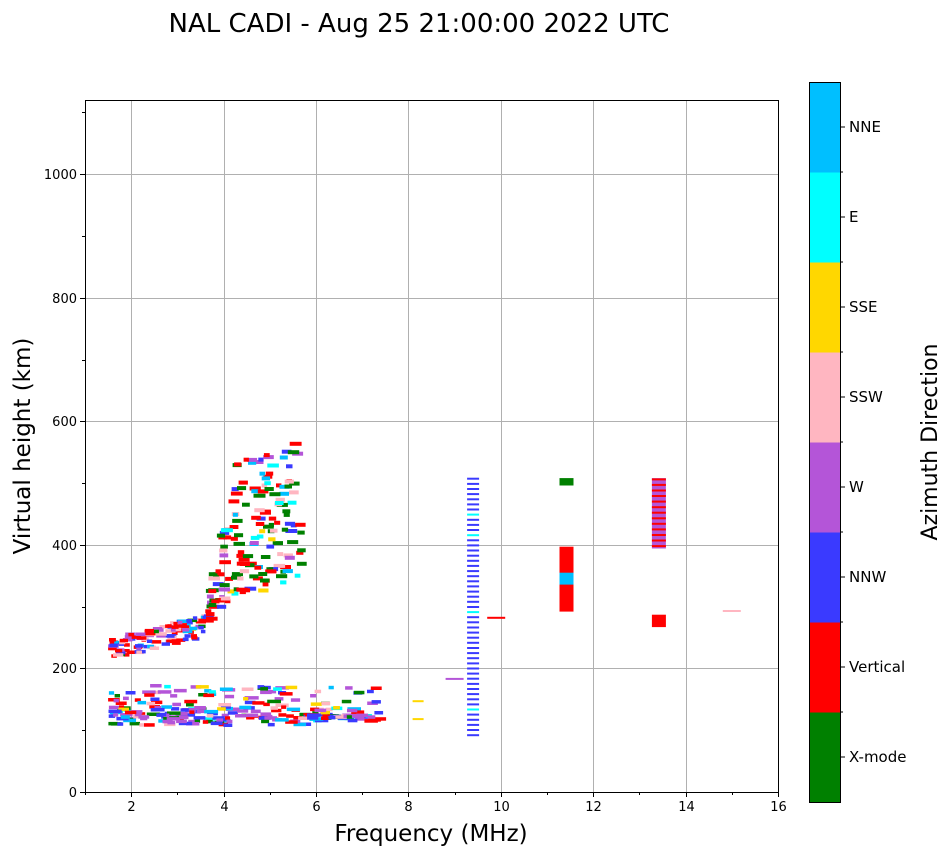 Image resolution: width=951 pixels, height=856 pixels. Describe the element at coordinates (867, 577) in the screenshot. I see `colorbar-tick-label: NNW` at that location.